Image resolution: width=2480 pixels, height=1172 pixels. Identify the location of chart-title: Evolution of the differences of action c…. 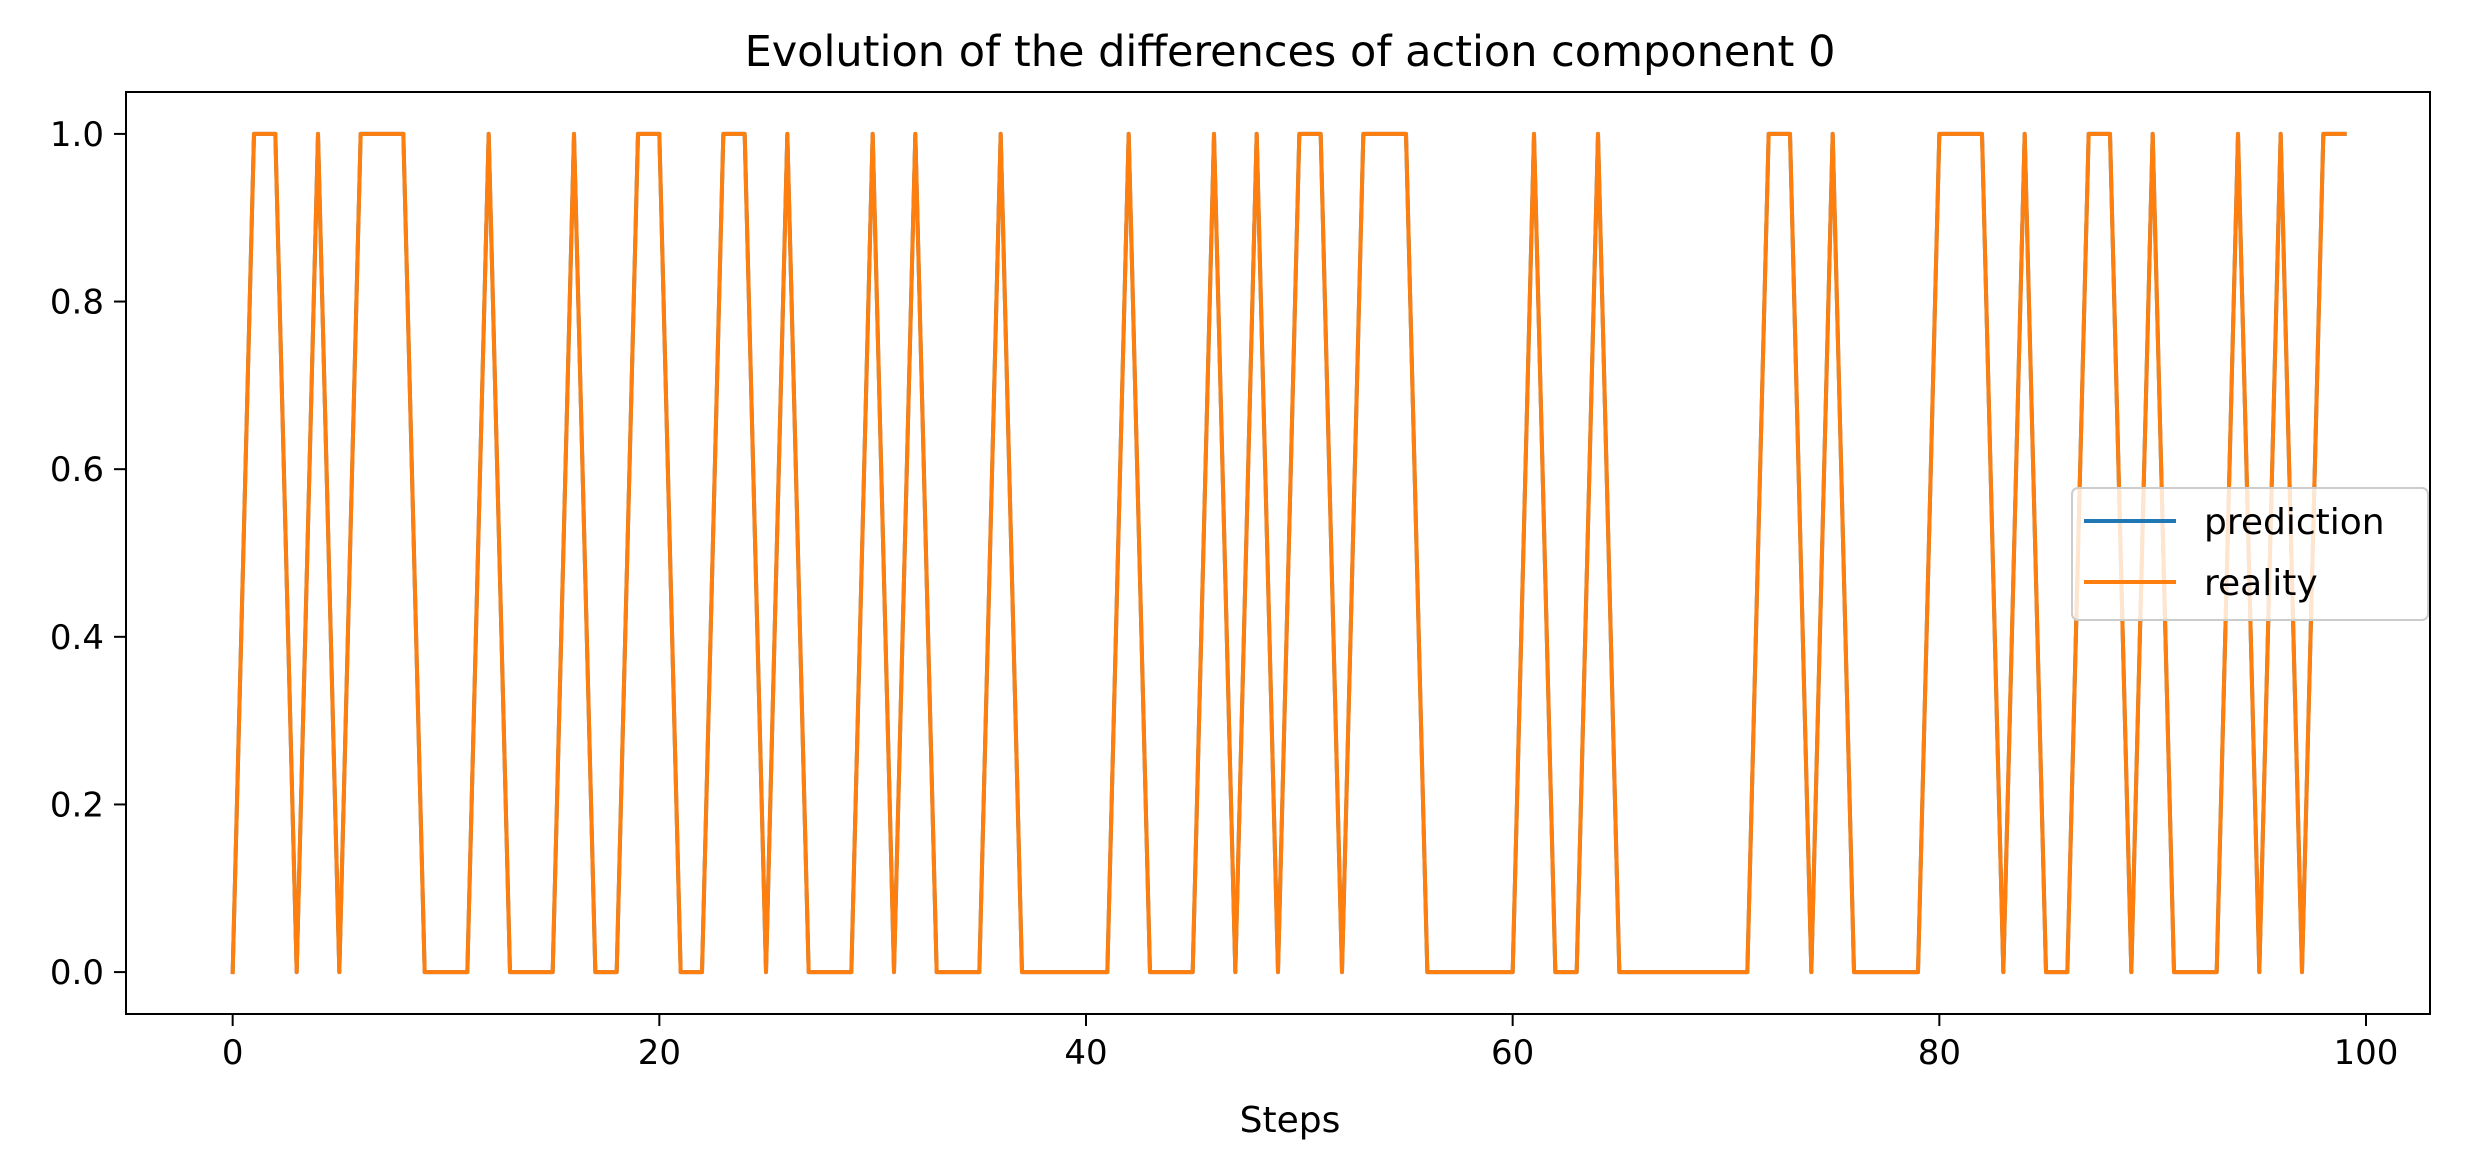
(1290, 52).